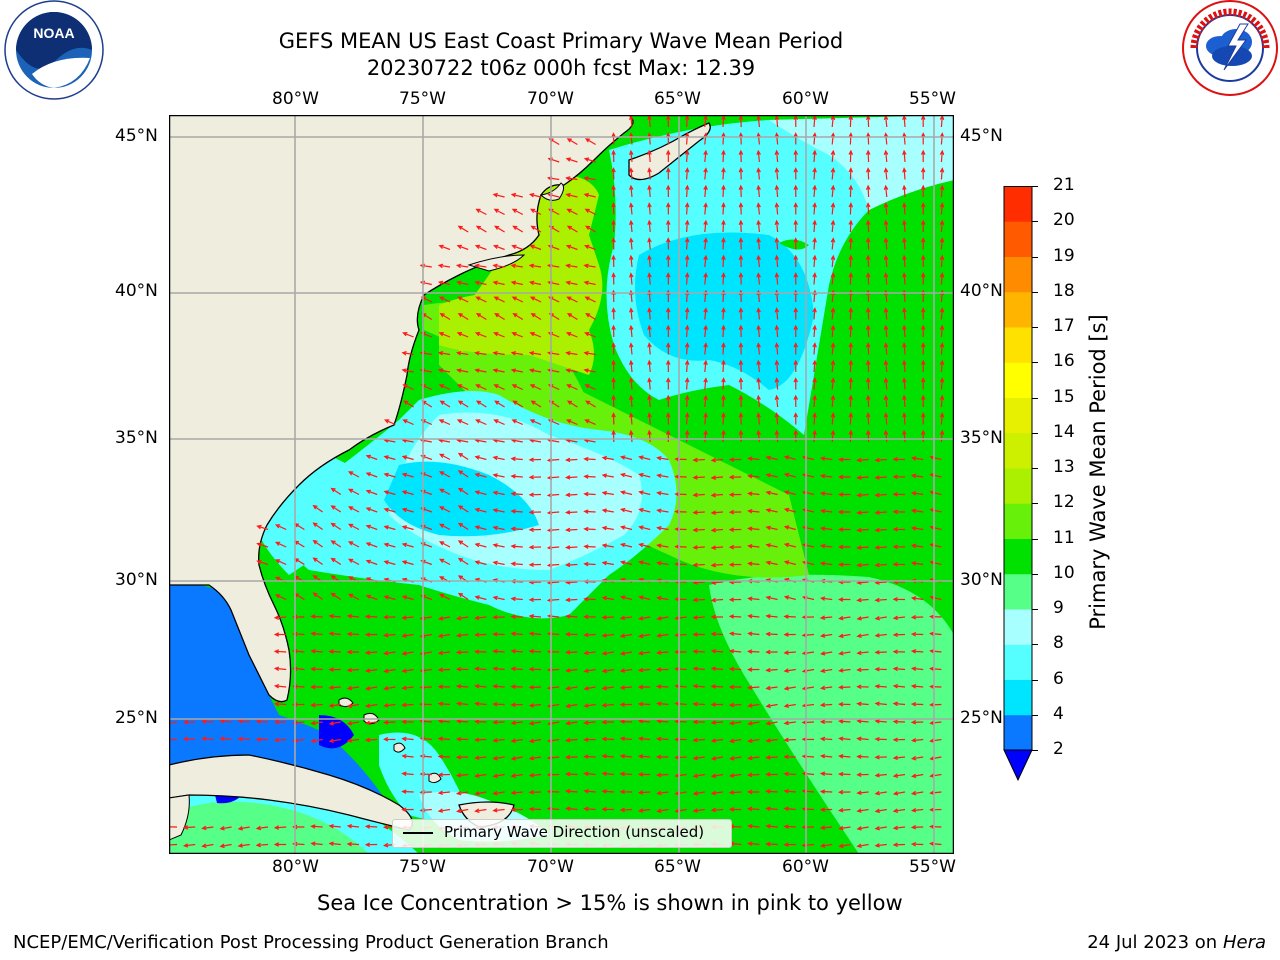 The height and width of the screenshot is (960, 1280). What do you see at coordinates (136, 136) in the screenshot?
I see `lat-label-left-45n: 45°N` at bounding box center [136, 136].